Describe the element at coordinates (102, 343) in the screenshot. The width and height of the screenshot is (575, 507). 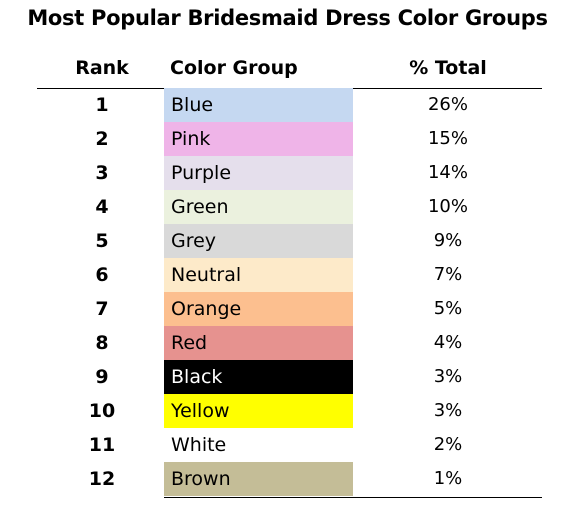
I see `rank-cell: 8` at that location.